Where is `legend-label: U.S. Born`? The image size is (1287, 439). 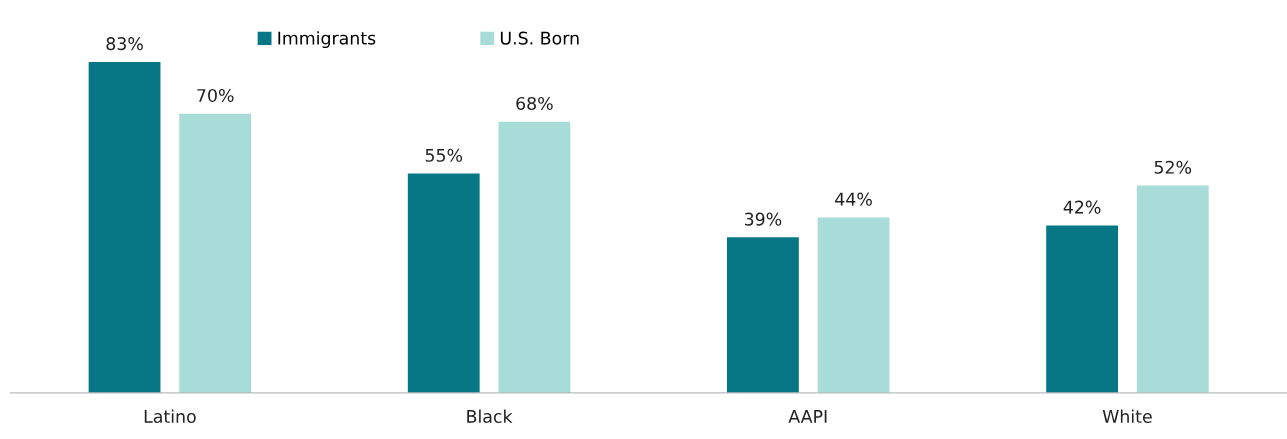 legend-label: U.S. Born is located at coordinates (539, 38).